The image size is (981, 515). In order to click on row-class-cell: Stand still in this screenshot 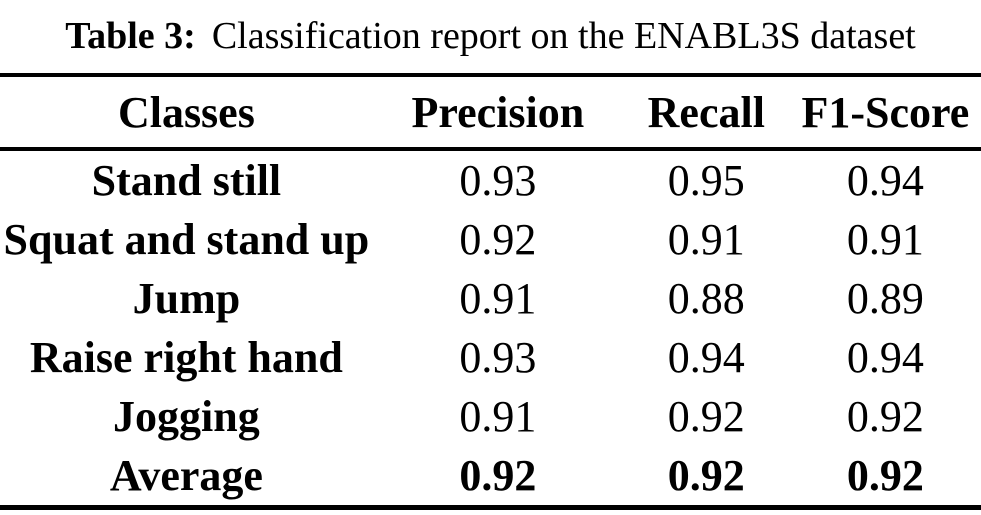, I will do `click(186, 180)`.